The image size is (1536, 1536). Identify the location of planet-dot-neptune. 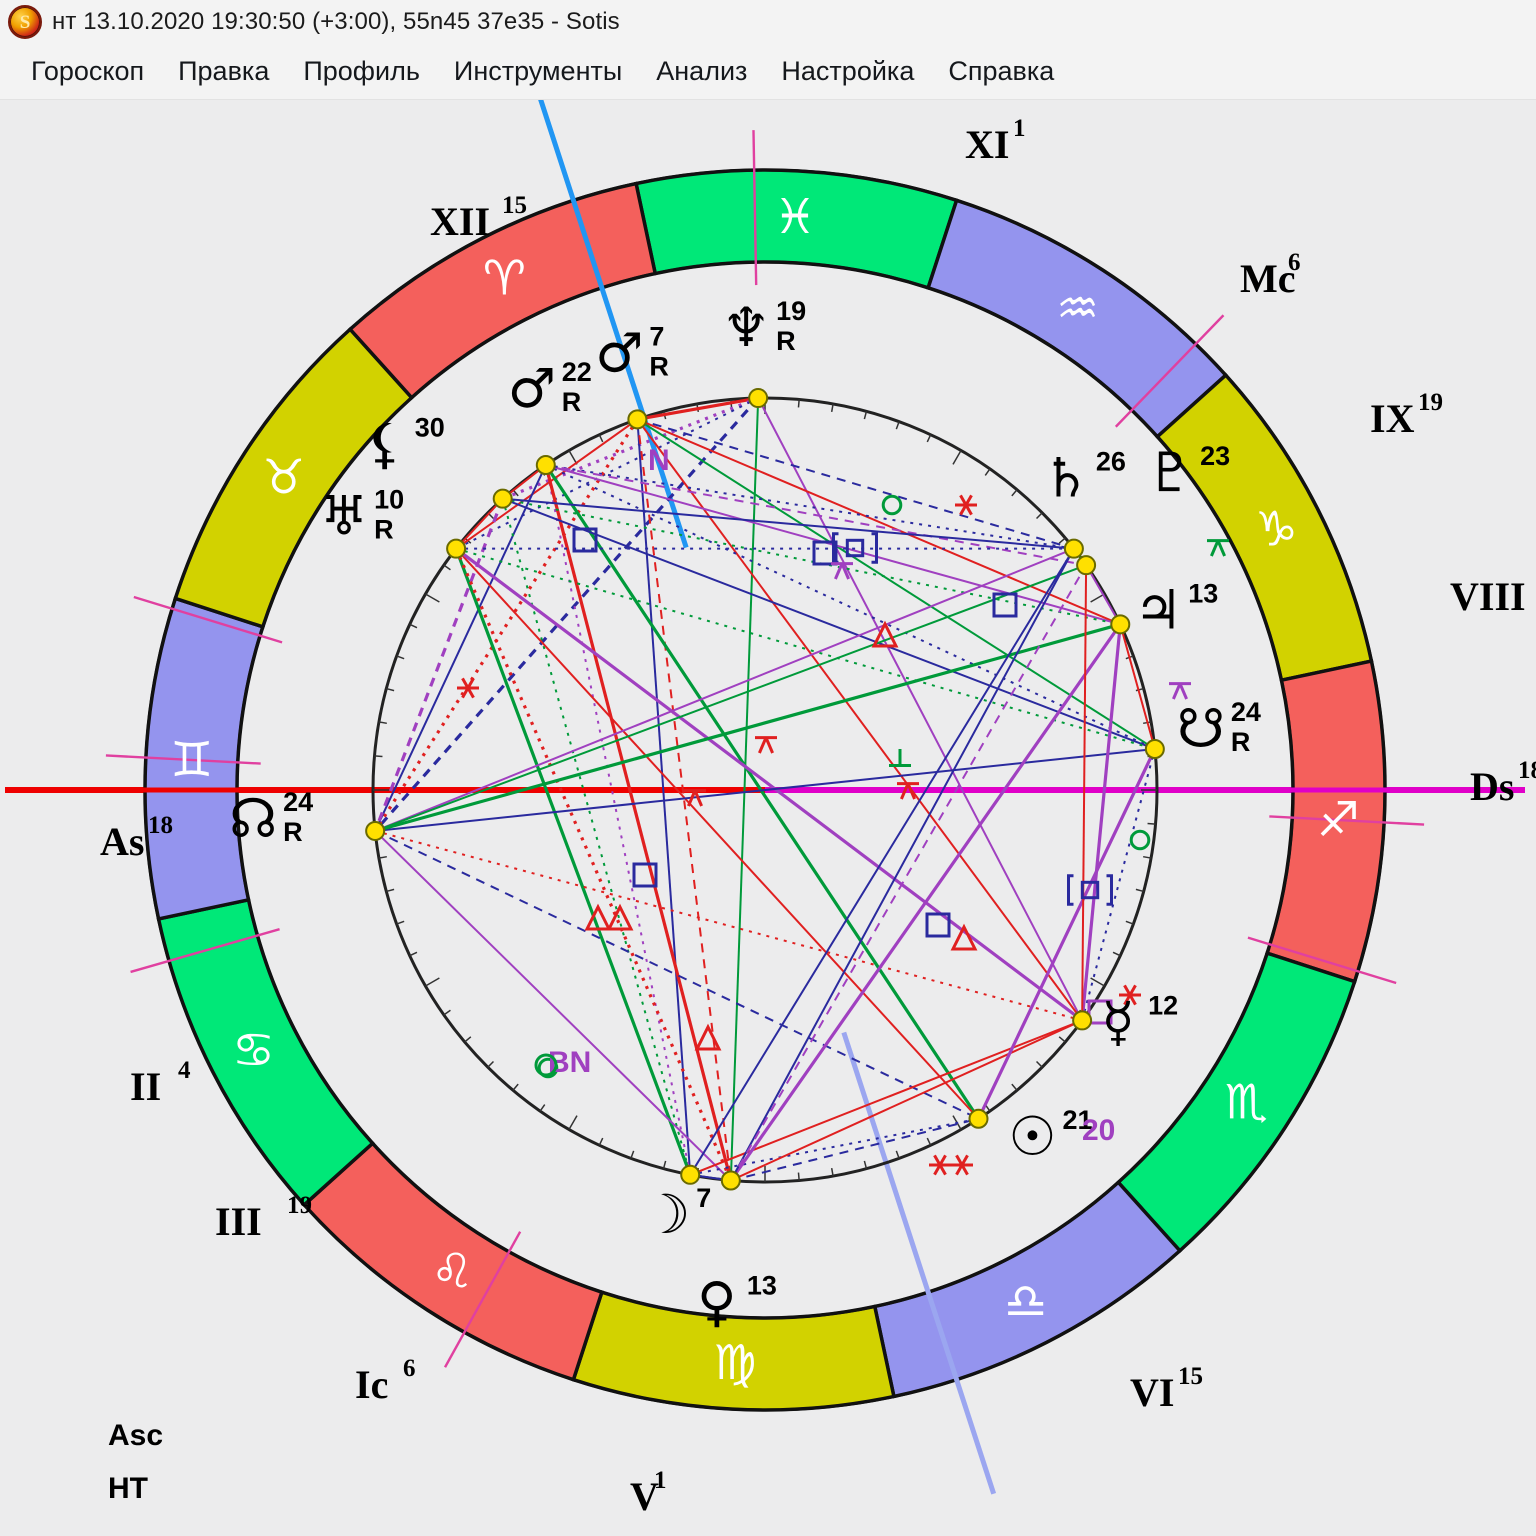
(758, 398).